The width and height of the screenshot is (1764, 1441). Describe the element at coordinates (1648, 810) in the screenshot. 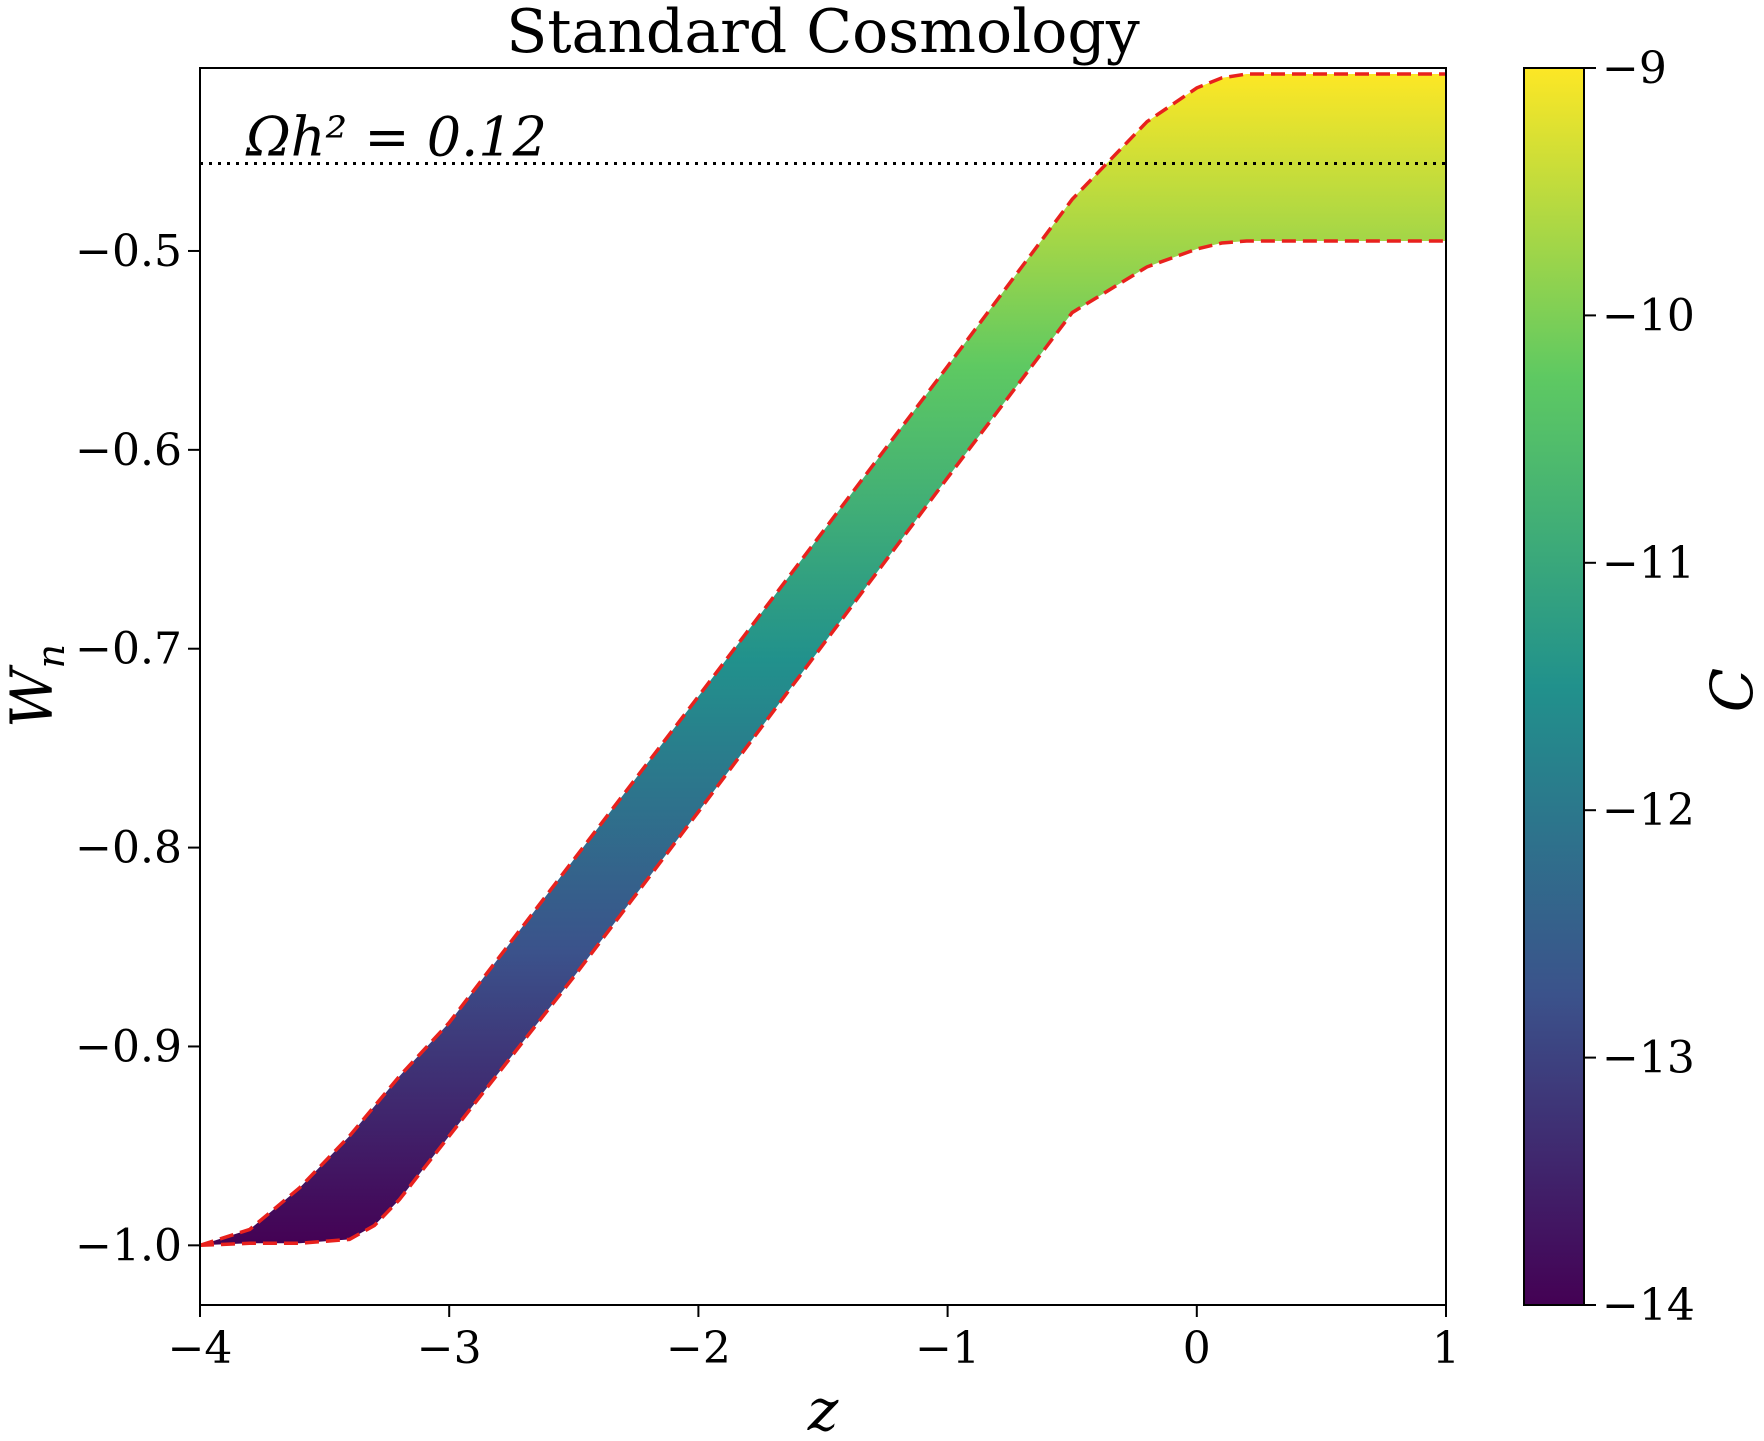

I see `colorbar-tick-label: −12` at that location.